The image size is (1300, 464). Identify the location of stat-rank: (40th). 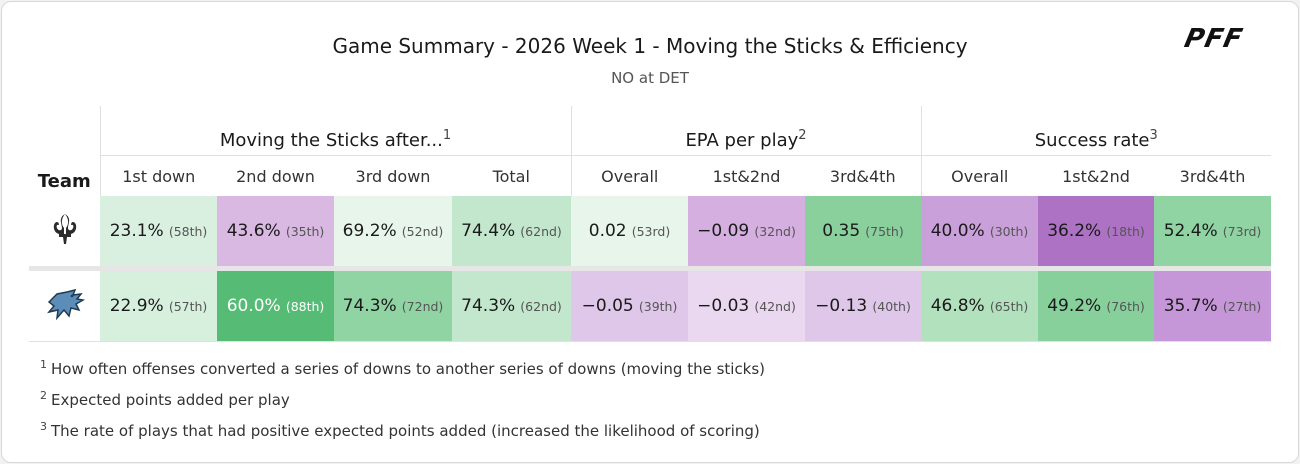
(891, 306).